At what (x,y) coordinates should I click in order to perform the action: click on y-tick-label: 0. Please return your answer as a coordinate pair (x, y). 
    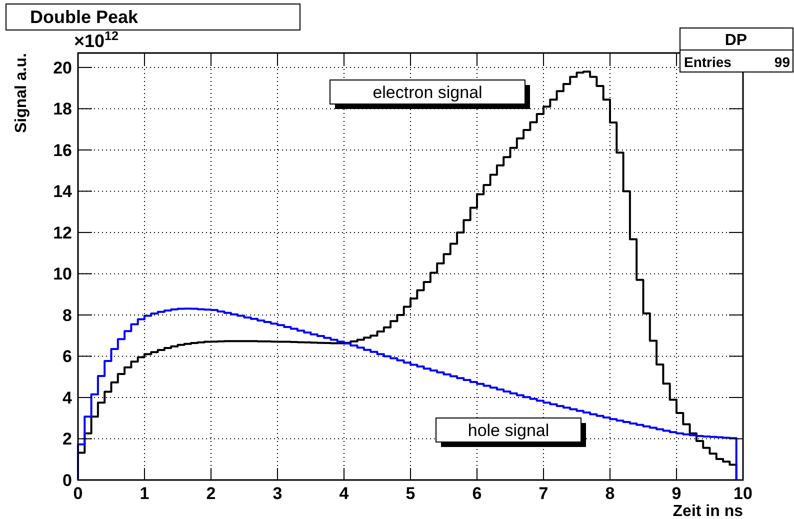
    Looking at the image, I should click on (67, 480).